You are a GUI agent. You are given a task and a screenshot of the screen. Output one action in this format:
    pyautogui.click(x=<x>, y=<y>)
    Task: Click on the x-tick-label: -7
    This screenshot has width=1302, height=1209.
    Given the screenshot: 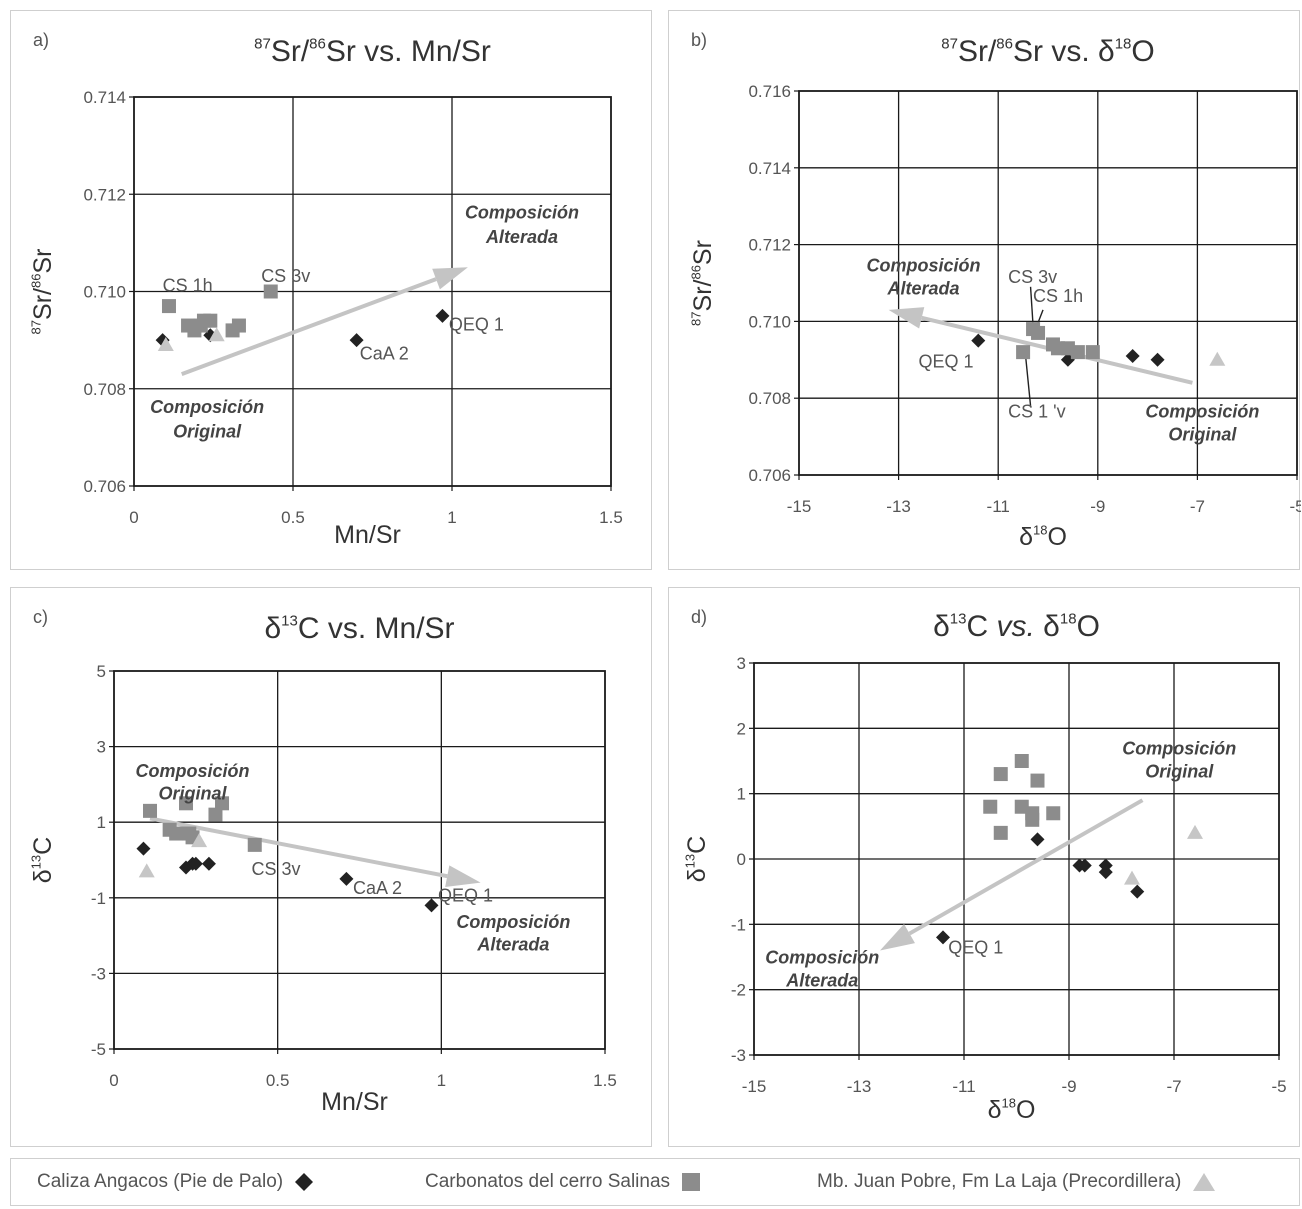 What is the action you would take?
    pyautogui.click(x=1197, y=506)
    